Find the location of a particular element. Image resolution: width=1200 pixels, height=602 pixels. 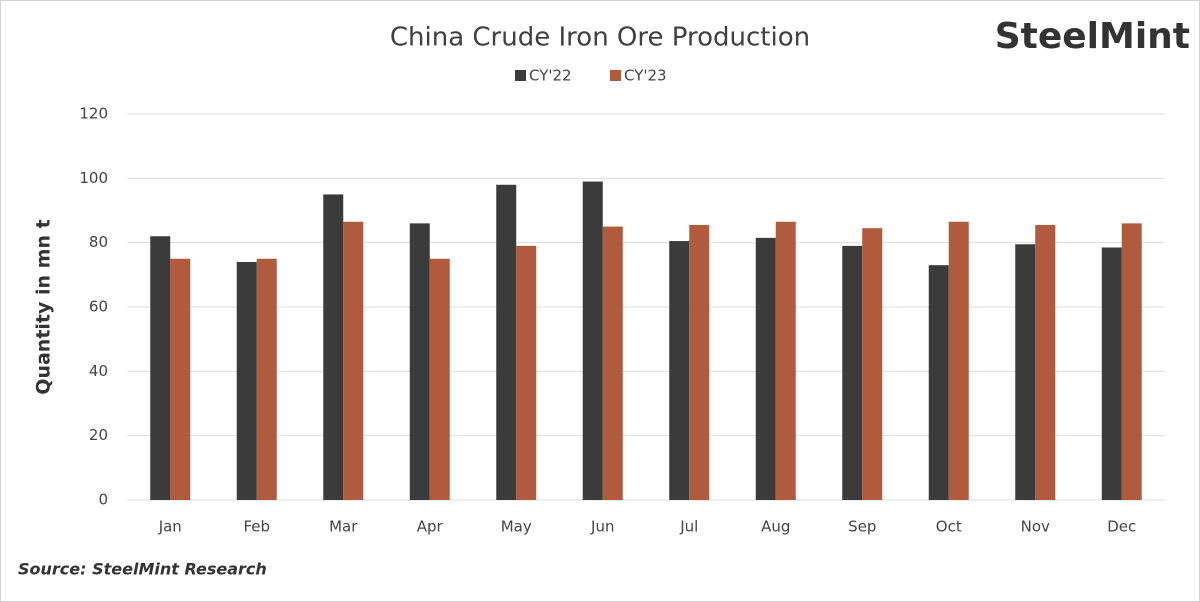

x-tick-label: Jun is located at coordinates (602, 527).